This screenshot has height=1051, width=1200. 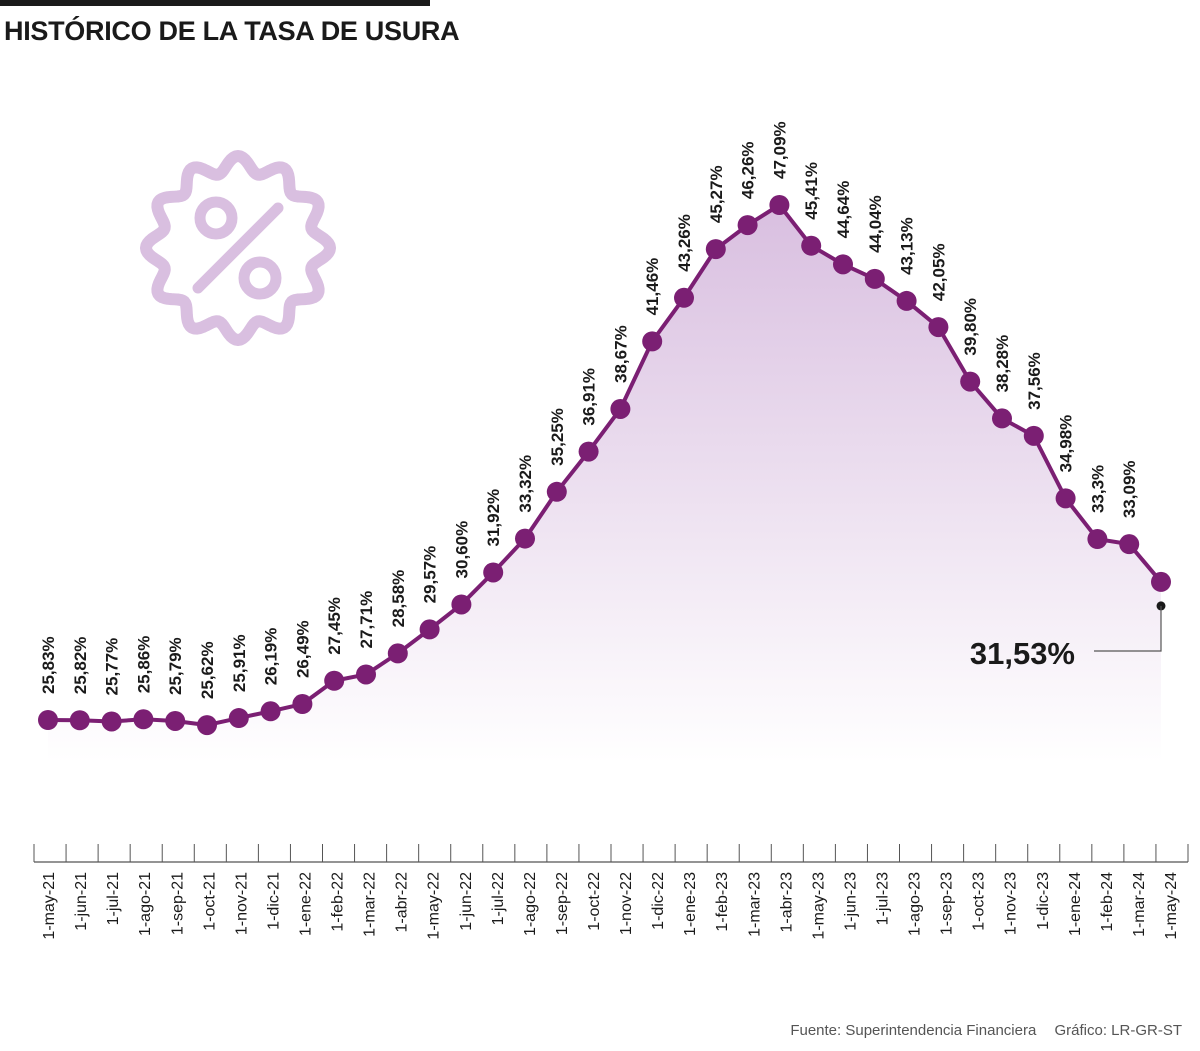 What do you see at coordinates (338, 902) in the screenshot?
I see `x-tick-label: 1-feb-22` at bounding box center [338, 902].